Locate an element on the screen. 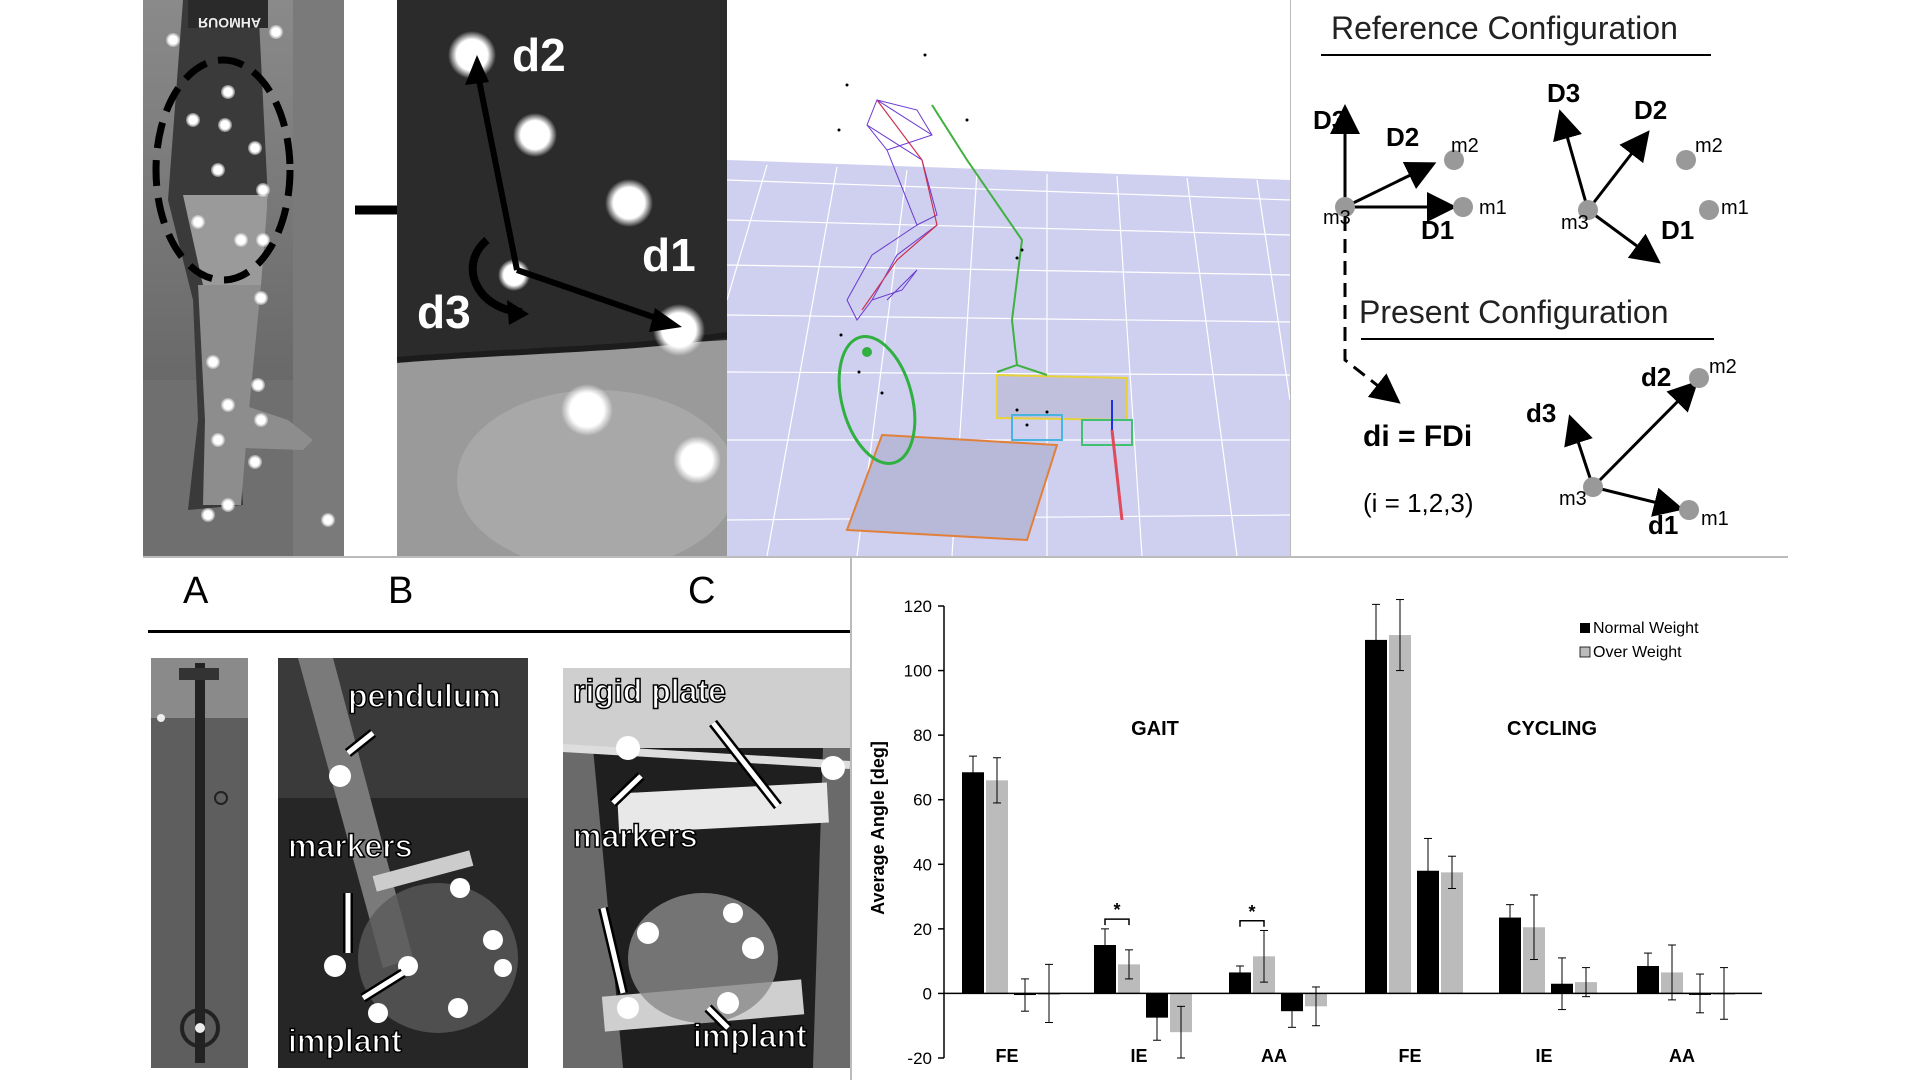  present-configuration-title: Present Configuration is located at coordinates (1514, 312).